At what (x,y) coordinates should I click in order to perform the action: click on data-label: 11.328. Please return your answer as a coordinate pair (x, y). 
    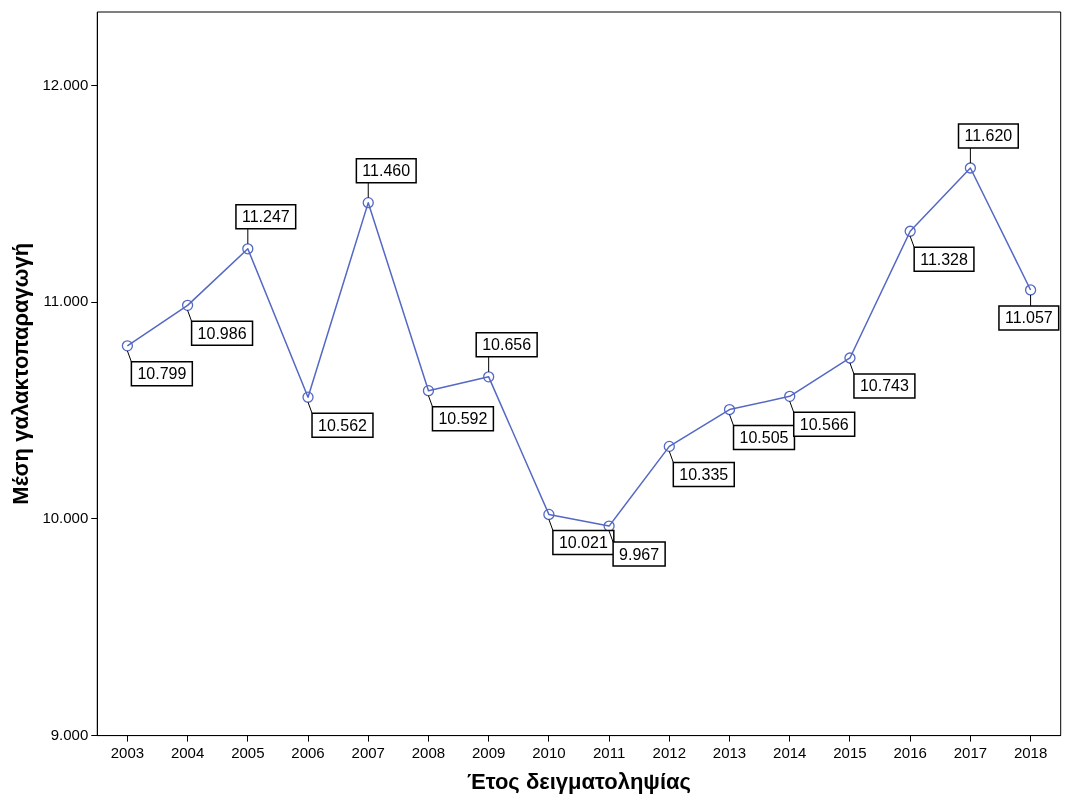
    Looking at the image, I should click on (944, 259).